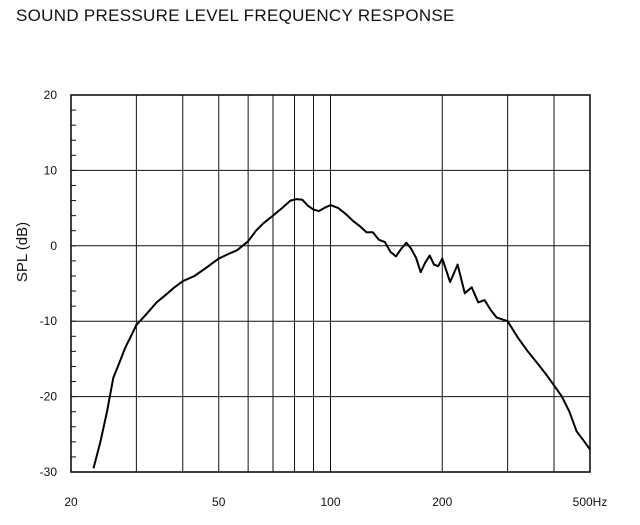  What do you see at coordinates (219, 502) in the screenshot?
I see `x-tick-label: 50` at bounding box center [219, 502].